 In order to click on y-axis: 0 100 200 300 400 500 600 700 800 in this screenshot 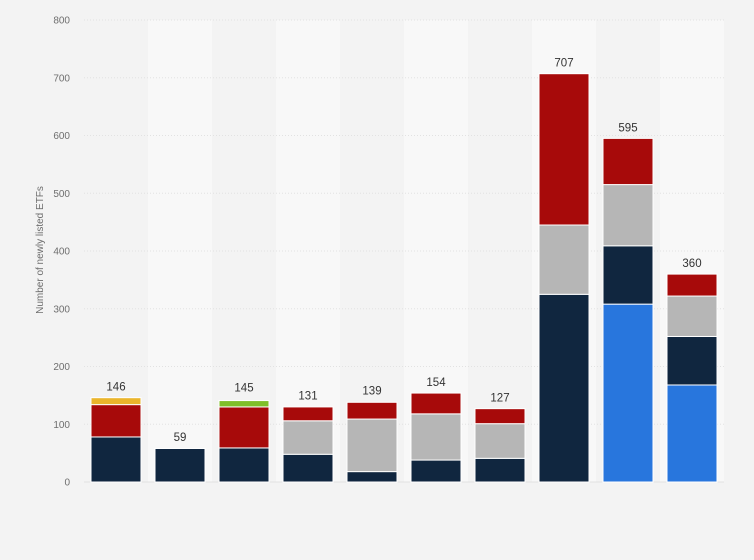, I will do `click(61, 252)`.